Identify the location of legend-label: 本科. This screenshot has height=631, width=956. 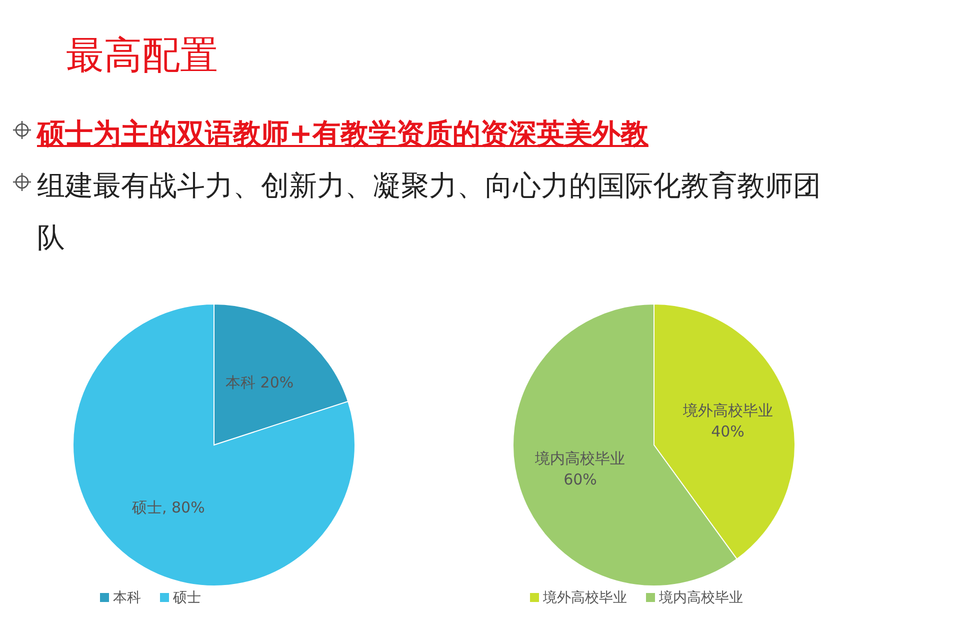
(127, 598).